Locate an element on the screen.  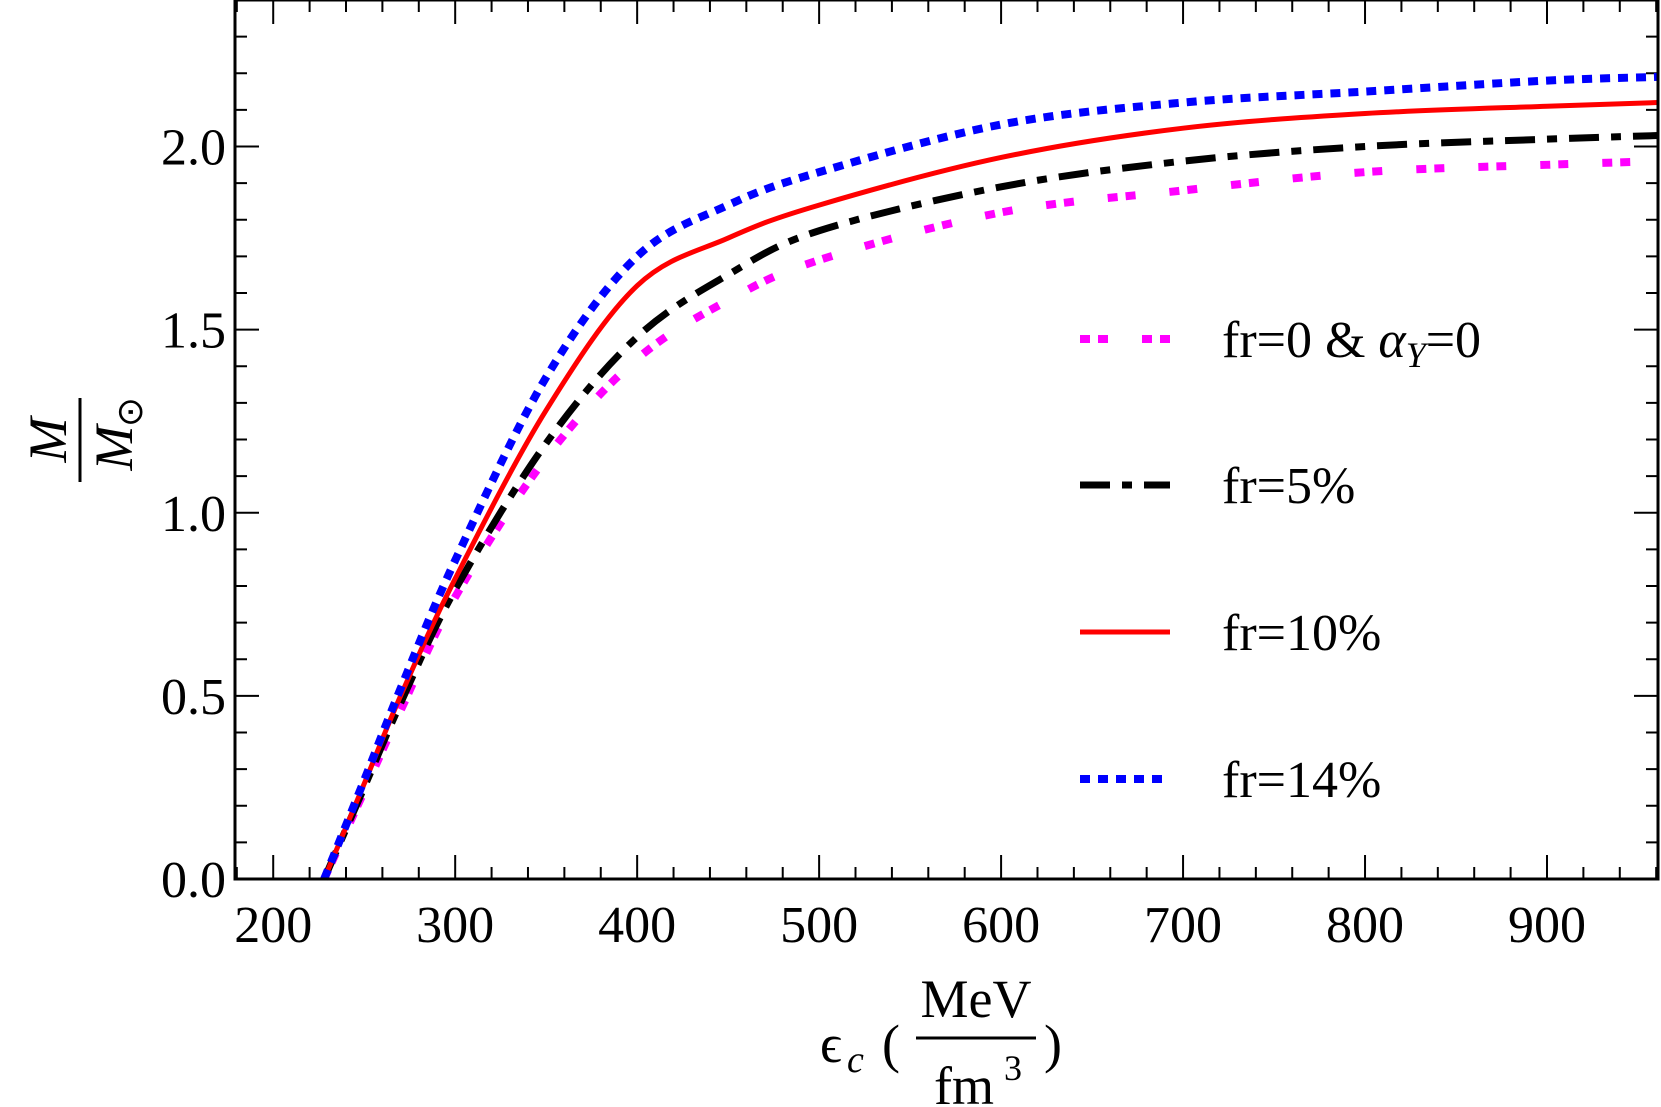
y-label-denominator: M is located at coordinates (114, 446).